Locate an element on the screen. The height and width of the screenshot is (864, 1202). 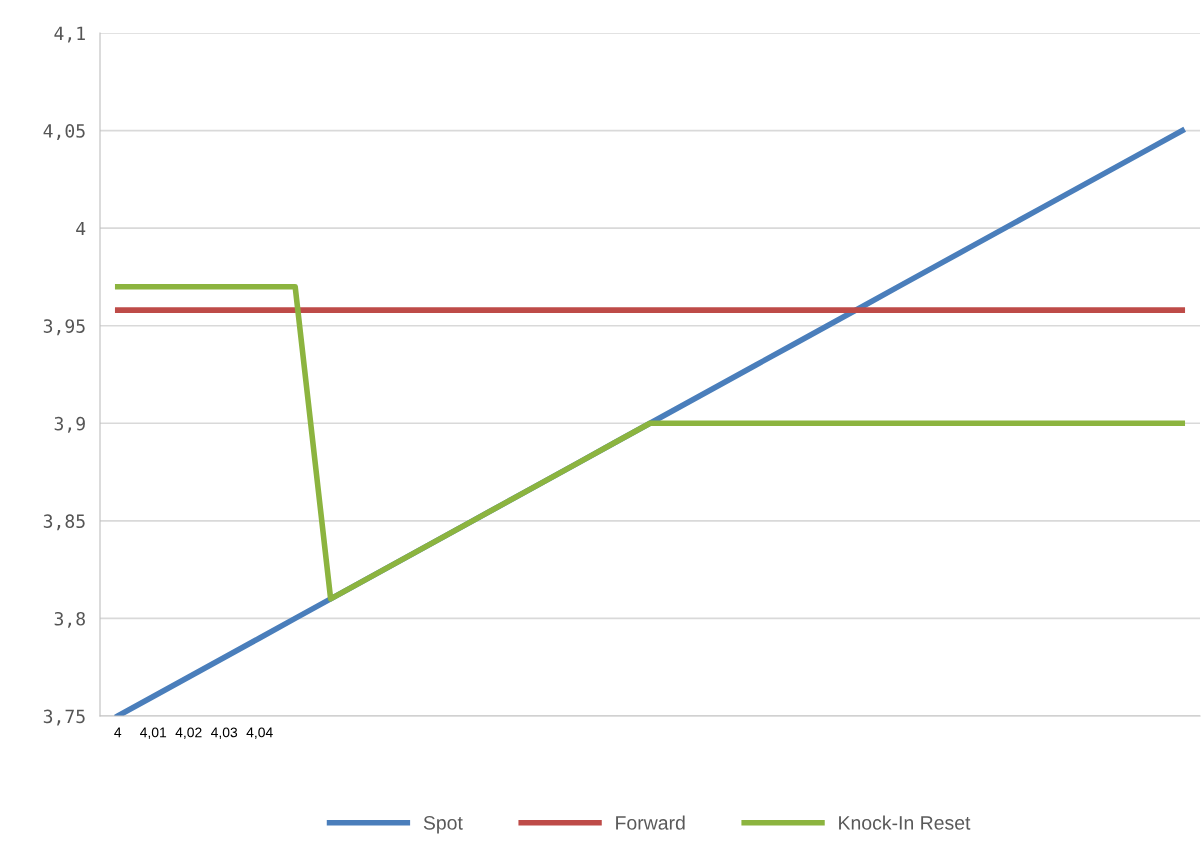
y-tick-label: 3,8 is located at coordinates (69, 619).